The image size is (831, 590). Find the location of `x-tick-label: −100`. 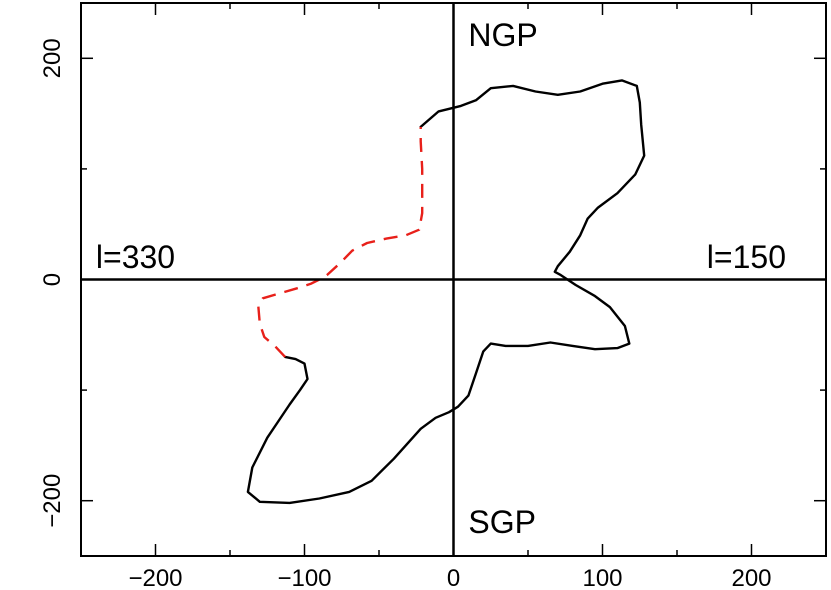

x-tick-label: −100 is located at coordinates (304, 577).